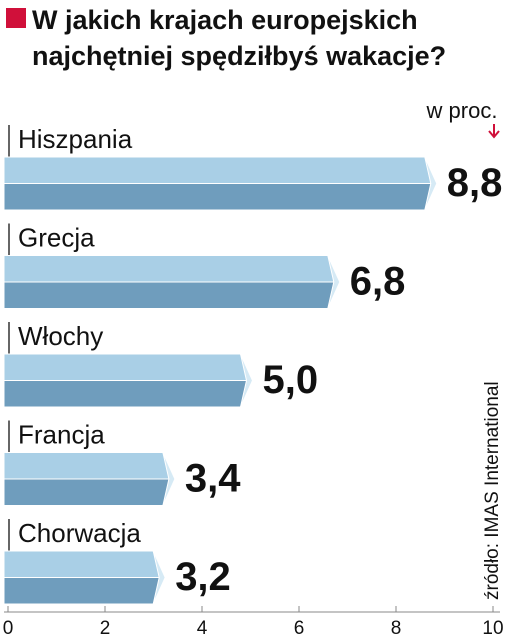 This screenshot has height=640, width=512. Describe the element at coordinates (213, 479) in the screenshot. I see `value-label: 3,4` at that location.